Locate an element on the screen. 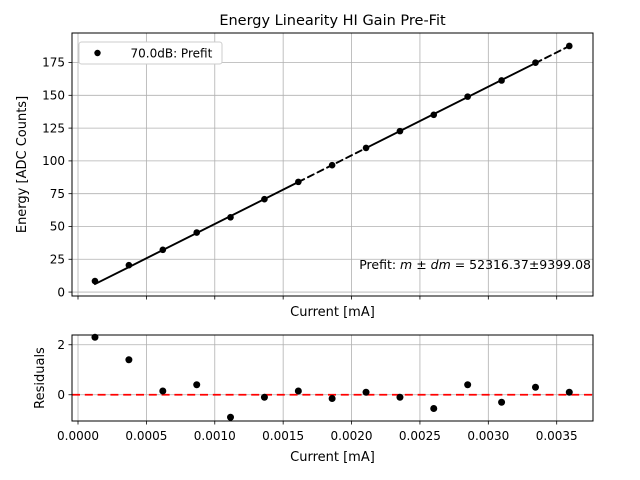 The width and height of the screenshot is (640, 480). y-tick-label: 75 is located at coordinates (57, 194).